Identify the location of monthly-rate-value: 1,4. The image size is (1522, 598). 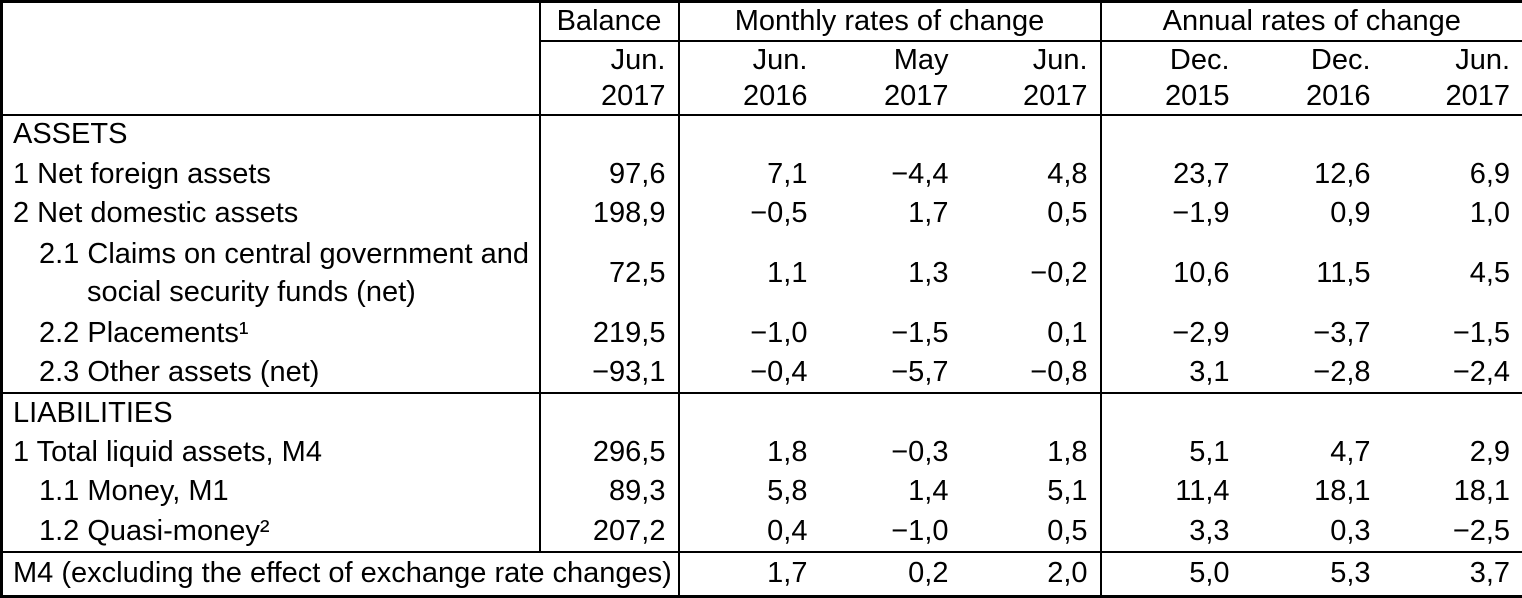
(928, 491).